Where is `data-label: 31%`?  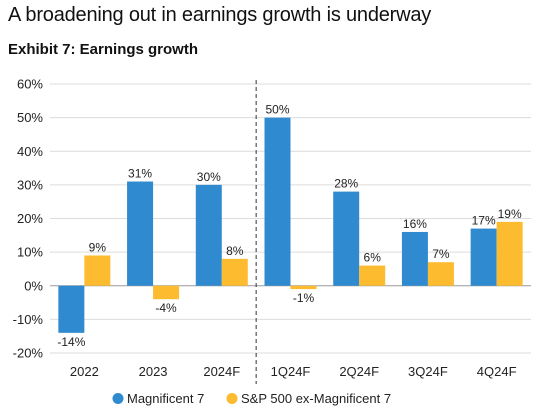
data-label: 31% is located at coordinates (140, 174).